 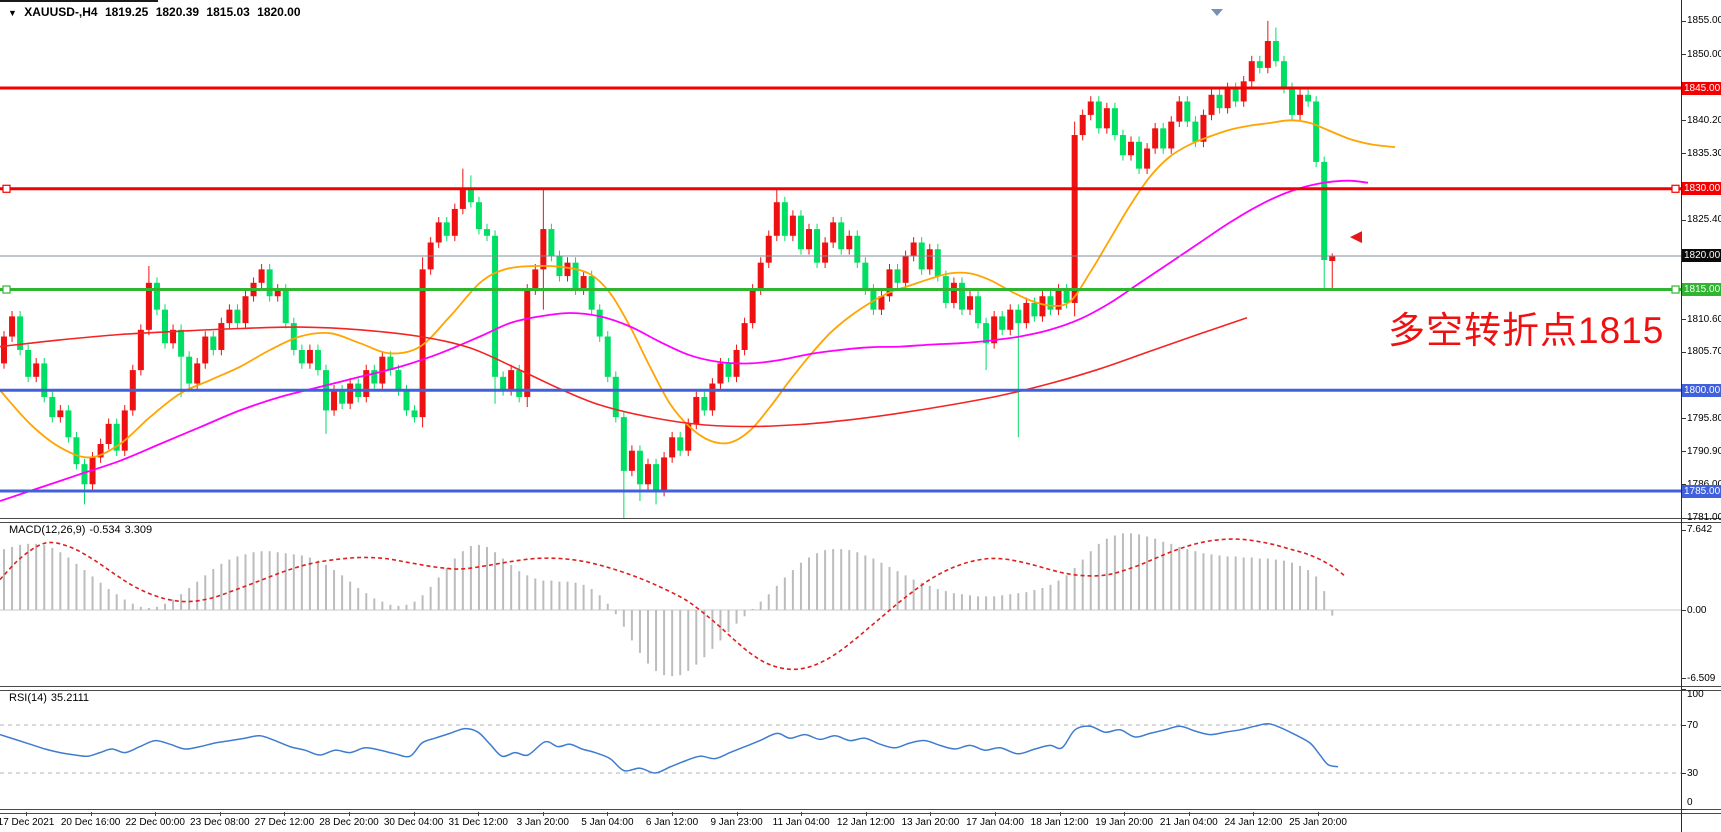 What do you see at coordinates (1693, 725) in the screenshot?
I see `rsi-scale-70: 70` at bounding box center [1693, 725].